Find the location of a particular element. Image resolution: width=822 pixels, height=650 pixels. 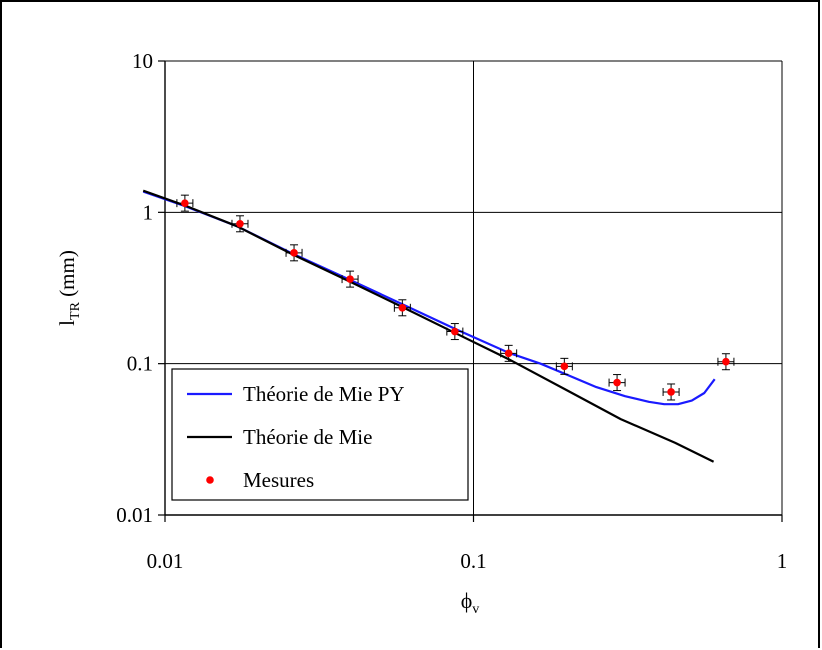

x-axis-label: ϕv is located at coordinates (470, 602).